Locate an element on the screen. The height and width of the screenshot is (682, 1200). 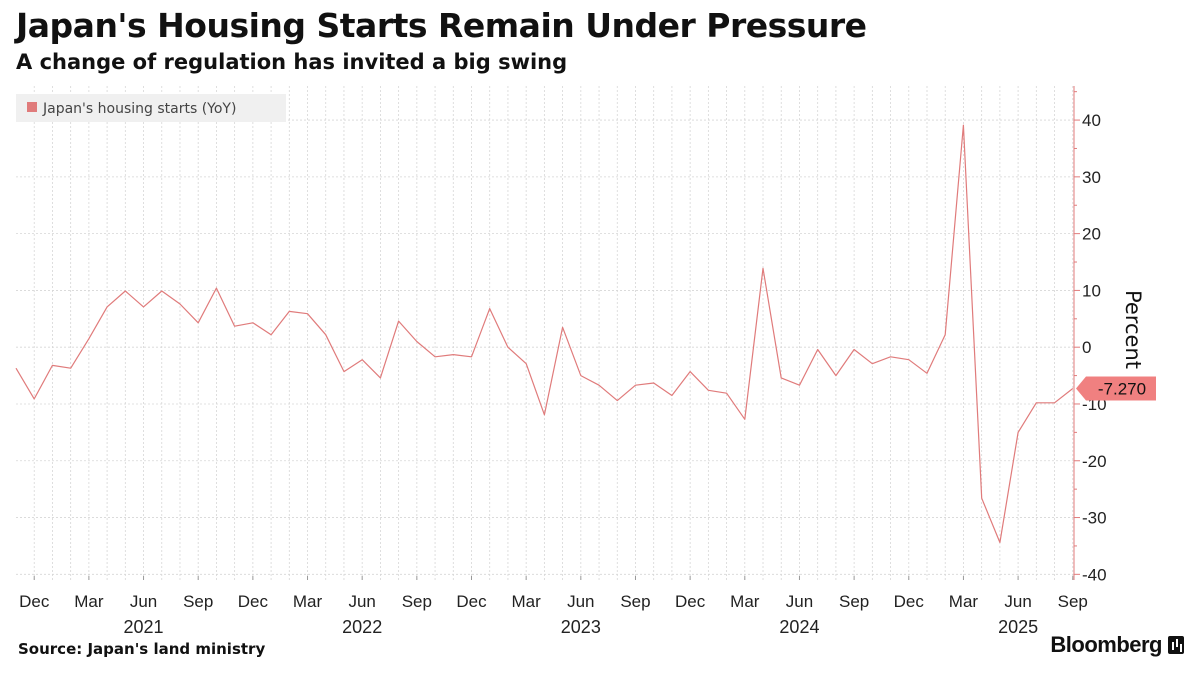
source-note: Source: Japan's land ministry is located at coordinates (142, 649).